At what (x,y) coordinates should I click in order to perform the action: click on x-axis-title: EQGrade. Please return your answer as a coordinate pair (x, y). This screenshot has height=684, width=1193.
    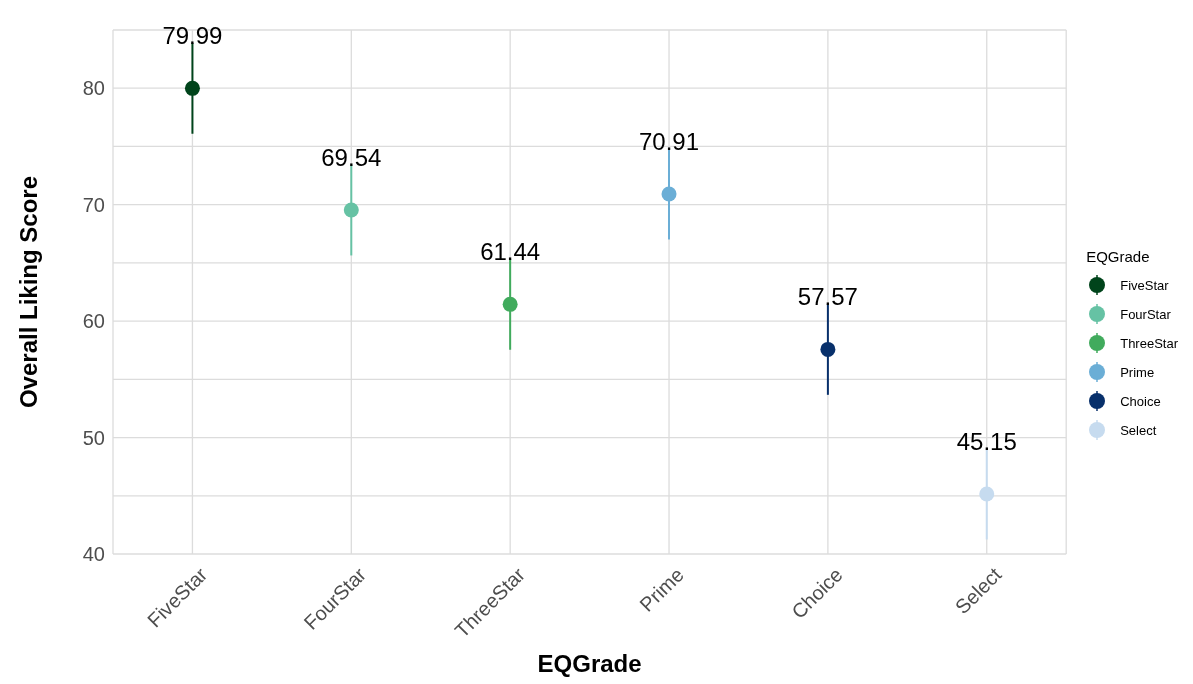
    Looking at the image, I should click on (589, 663).